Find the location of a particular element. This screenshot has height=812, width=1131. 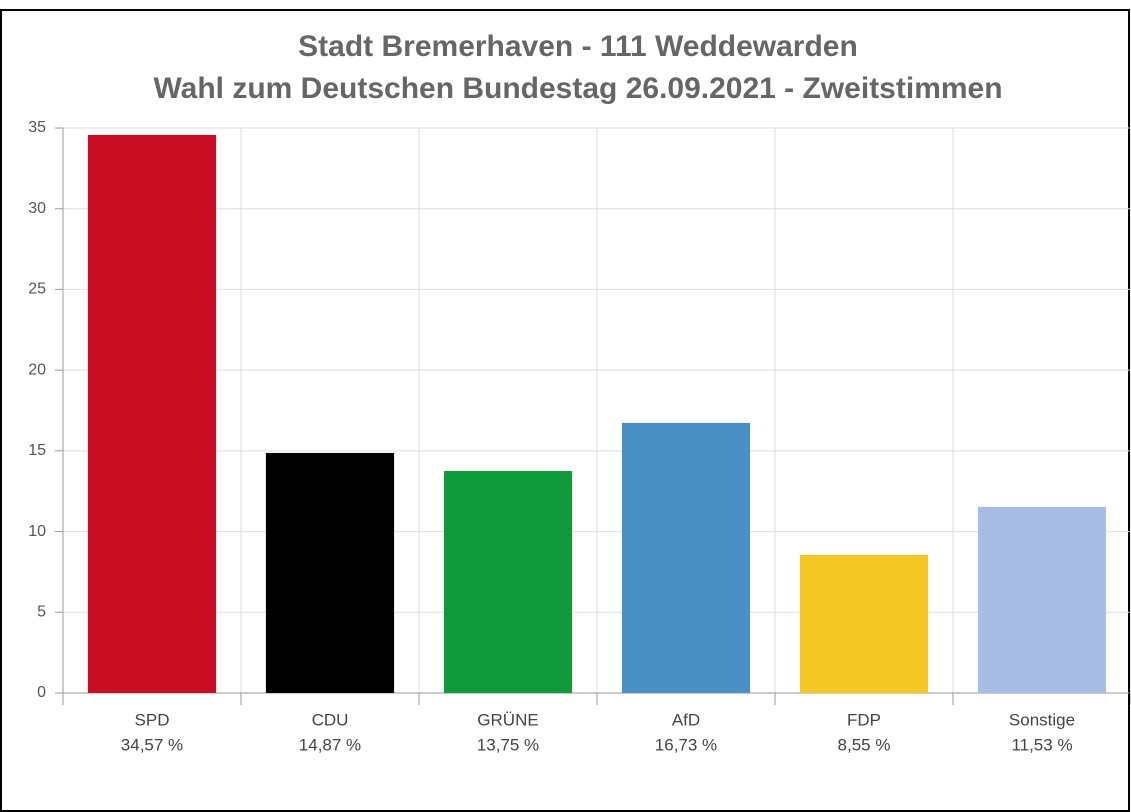

y-tick-label: 20 is located at coordinates (37, 369).